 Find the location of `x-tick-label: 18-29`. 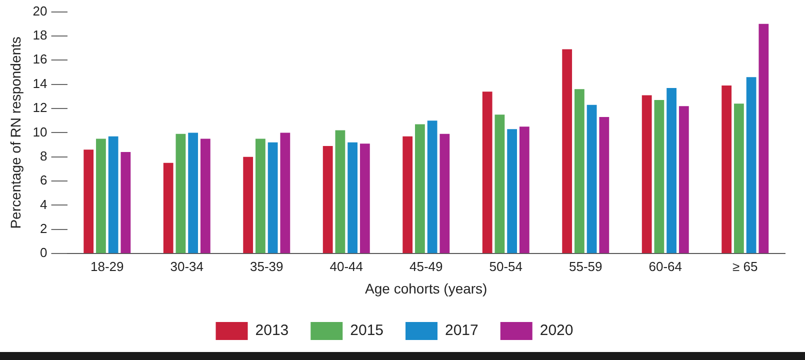

x-tick-label: 18-29 is located at coordinates (107, 266).